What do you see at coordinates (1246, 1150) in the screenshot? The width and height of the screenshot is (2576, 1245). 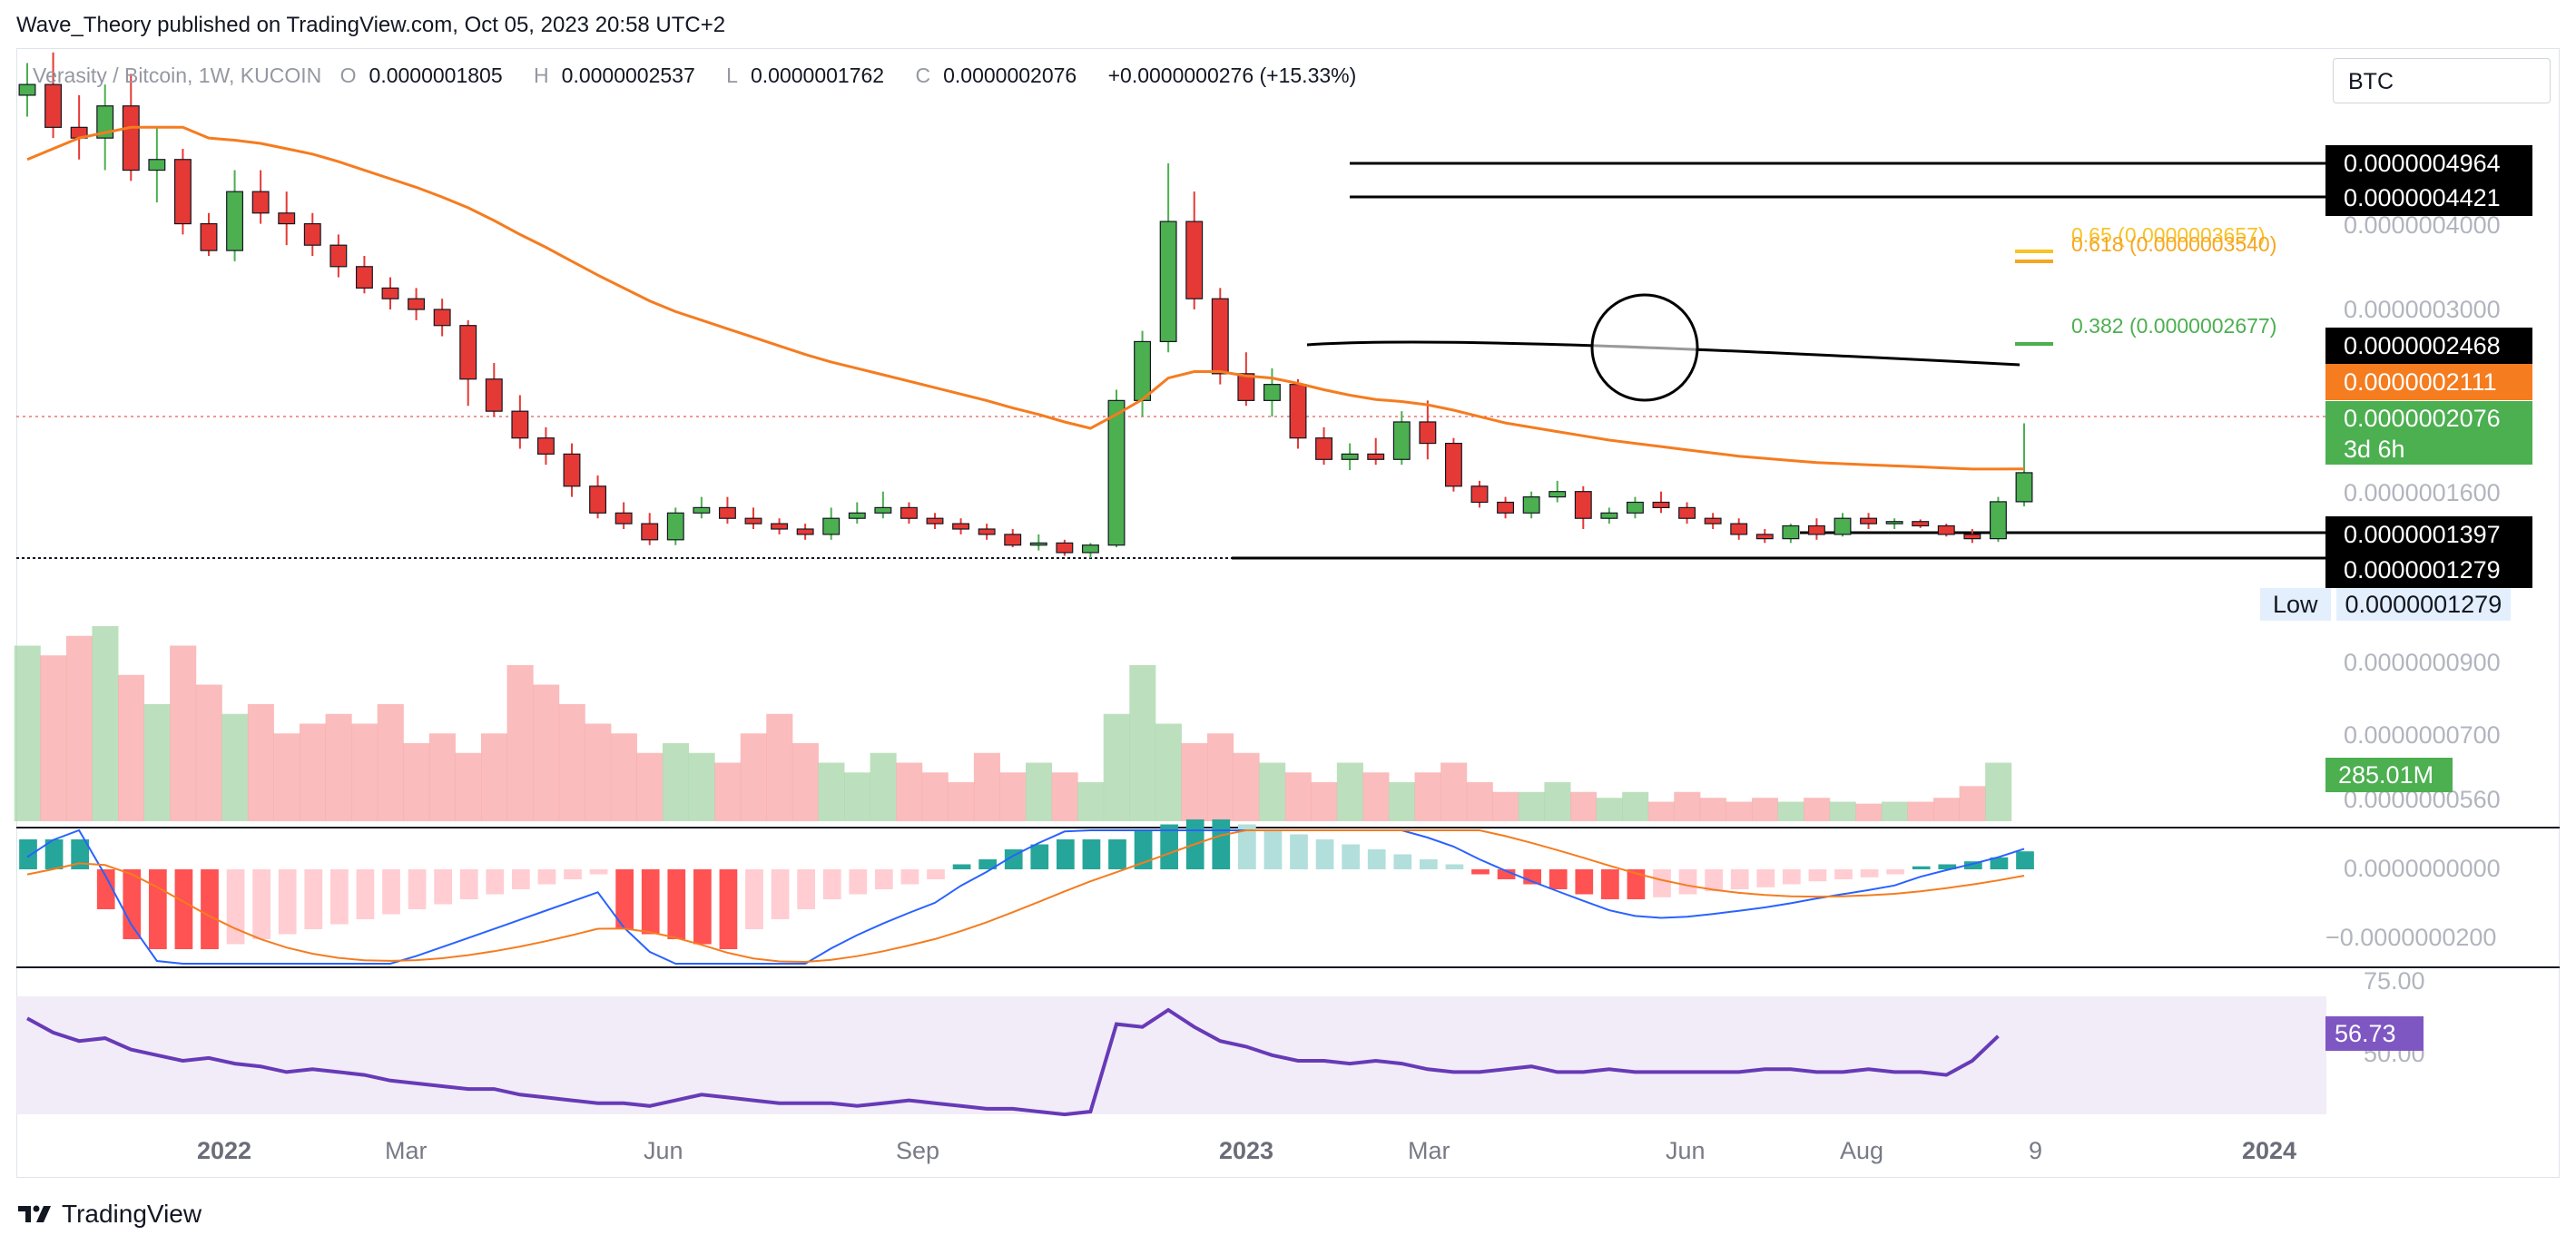 I see `time-label: 2023` at bounding box center [1246, 1150].